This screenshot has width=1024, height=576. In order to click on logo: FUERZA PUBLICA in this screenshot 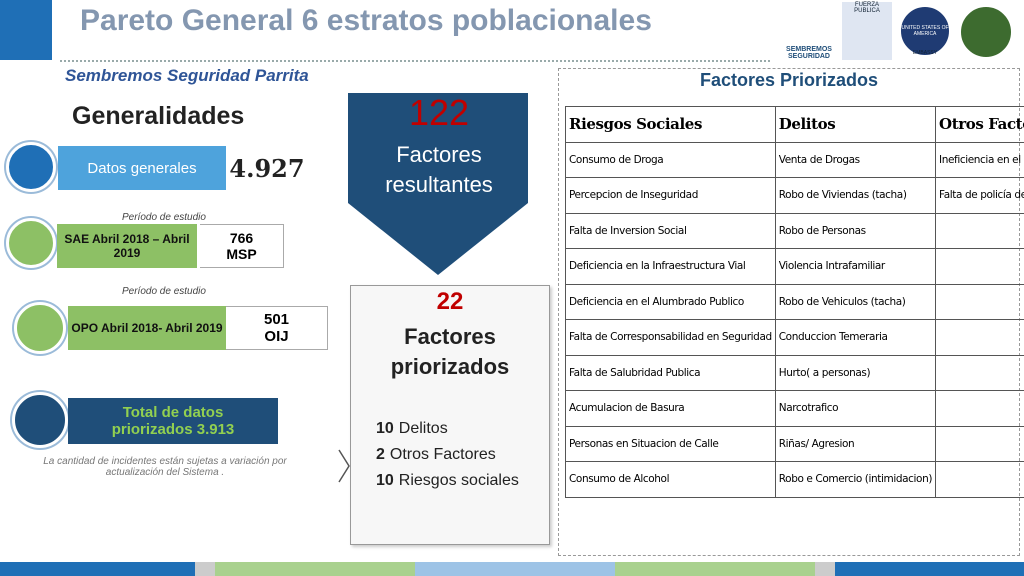, I will do `click(867, 31)`.